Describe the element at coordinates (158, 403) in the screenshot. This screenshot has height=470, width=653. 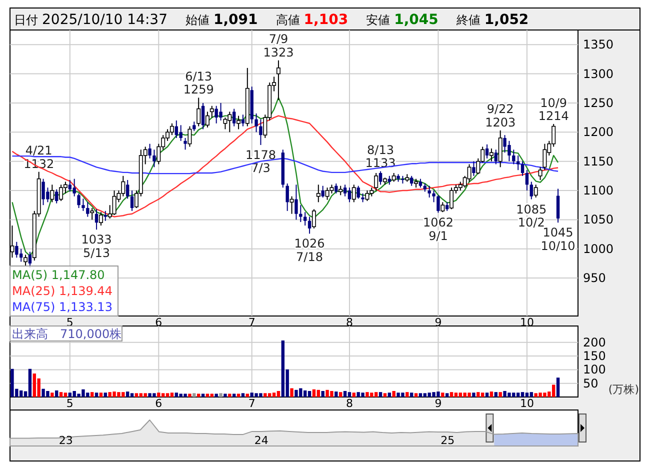
I see `x-tick-label: 6` at that location.